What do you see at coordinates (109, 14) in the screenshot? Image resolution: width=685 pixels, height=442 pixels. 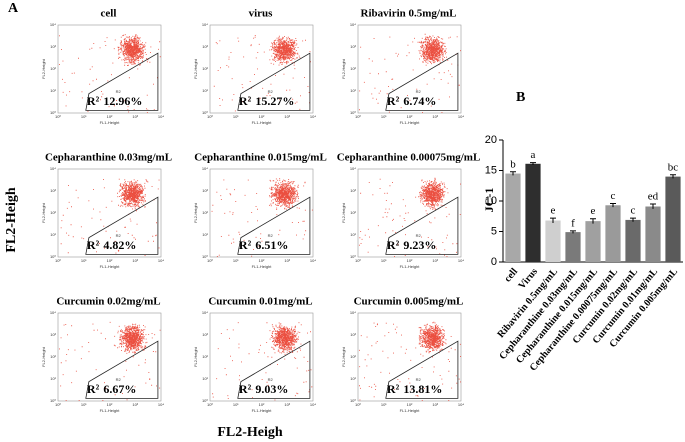 I see `plot-title: cell` at bounding box center [109, 14].